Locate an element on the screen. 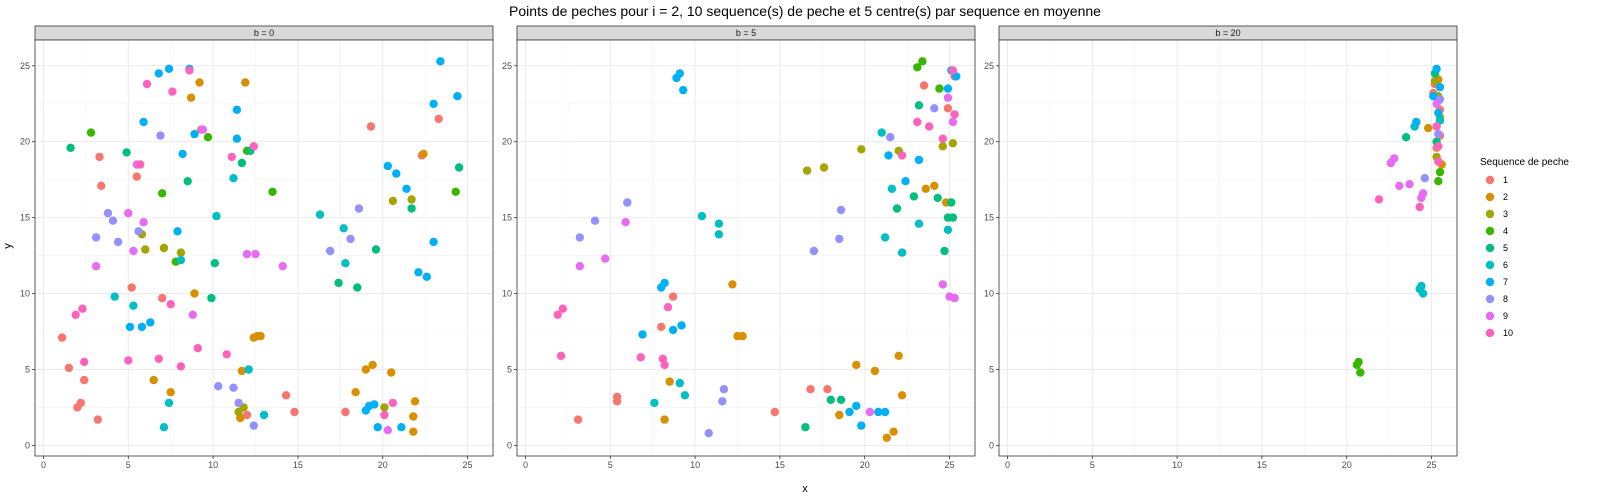 The height and width of the screenshot is (500, 1600). legend-label: 6 is located at coordinates (1505, 265).